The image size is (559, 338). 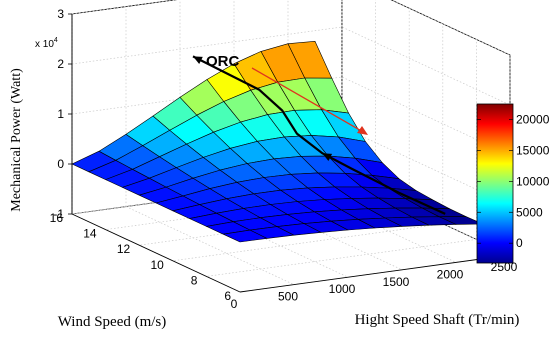 What do you see at coordinates (58, 214) in the screenshot?
I see `z-tick-label: -1` at bounding box center [58, 214].